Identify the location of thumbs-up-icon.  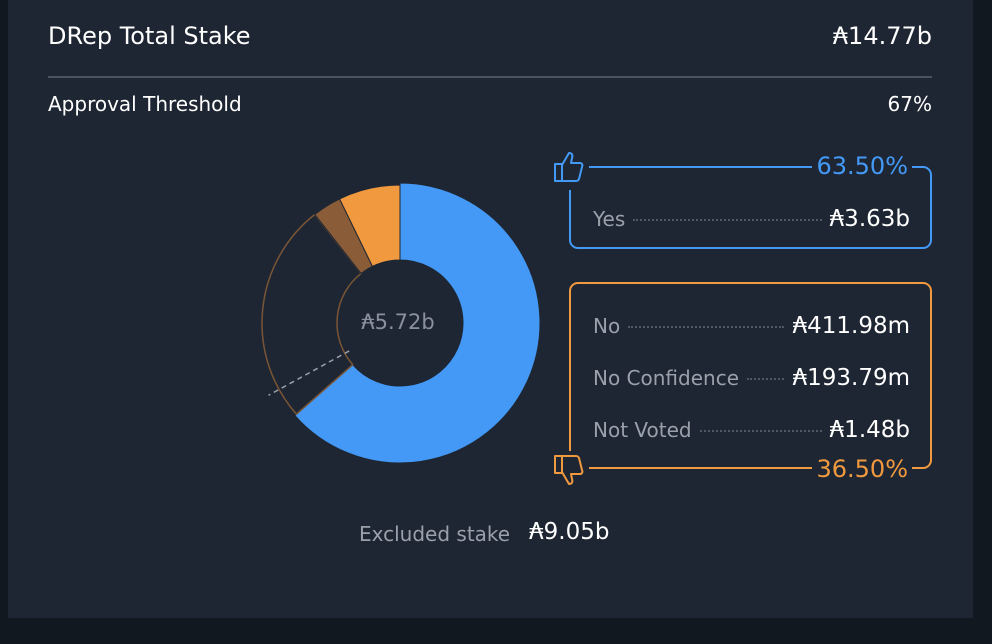
(570, 169).